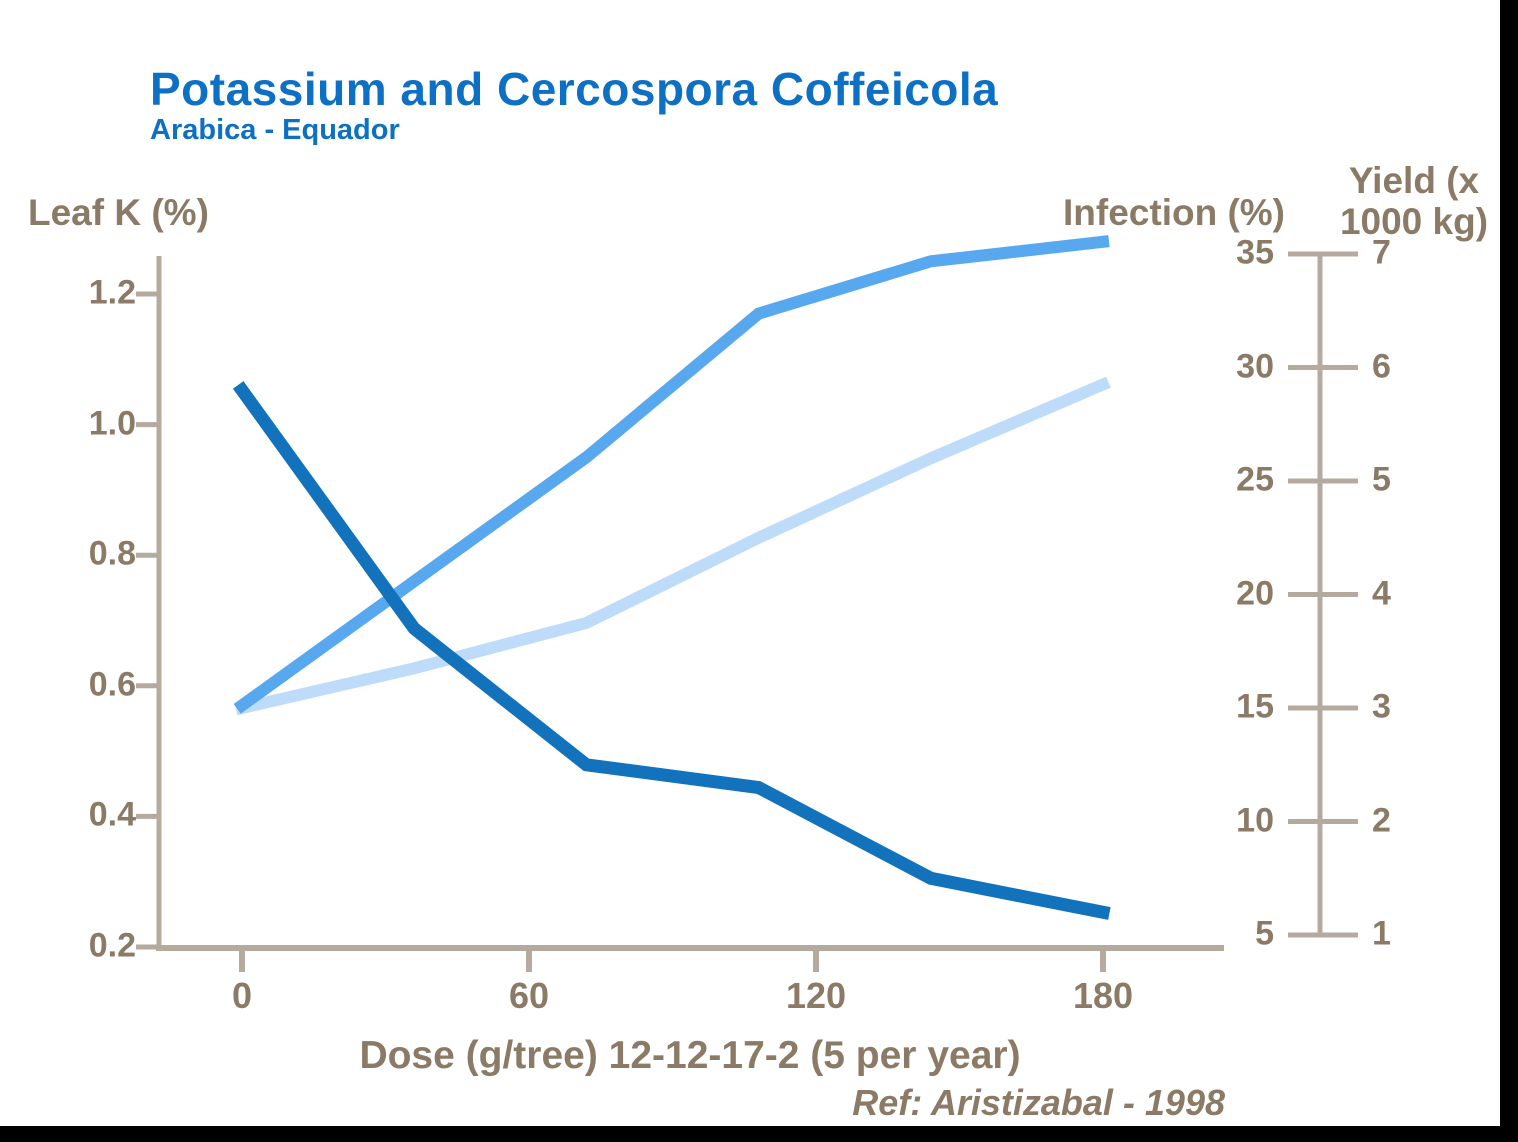 This screenshot has height=1142, width=1518. I want to click on infection-axis-title: Infection (%), so click(1174, 212).